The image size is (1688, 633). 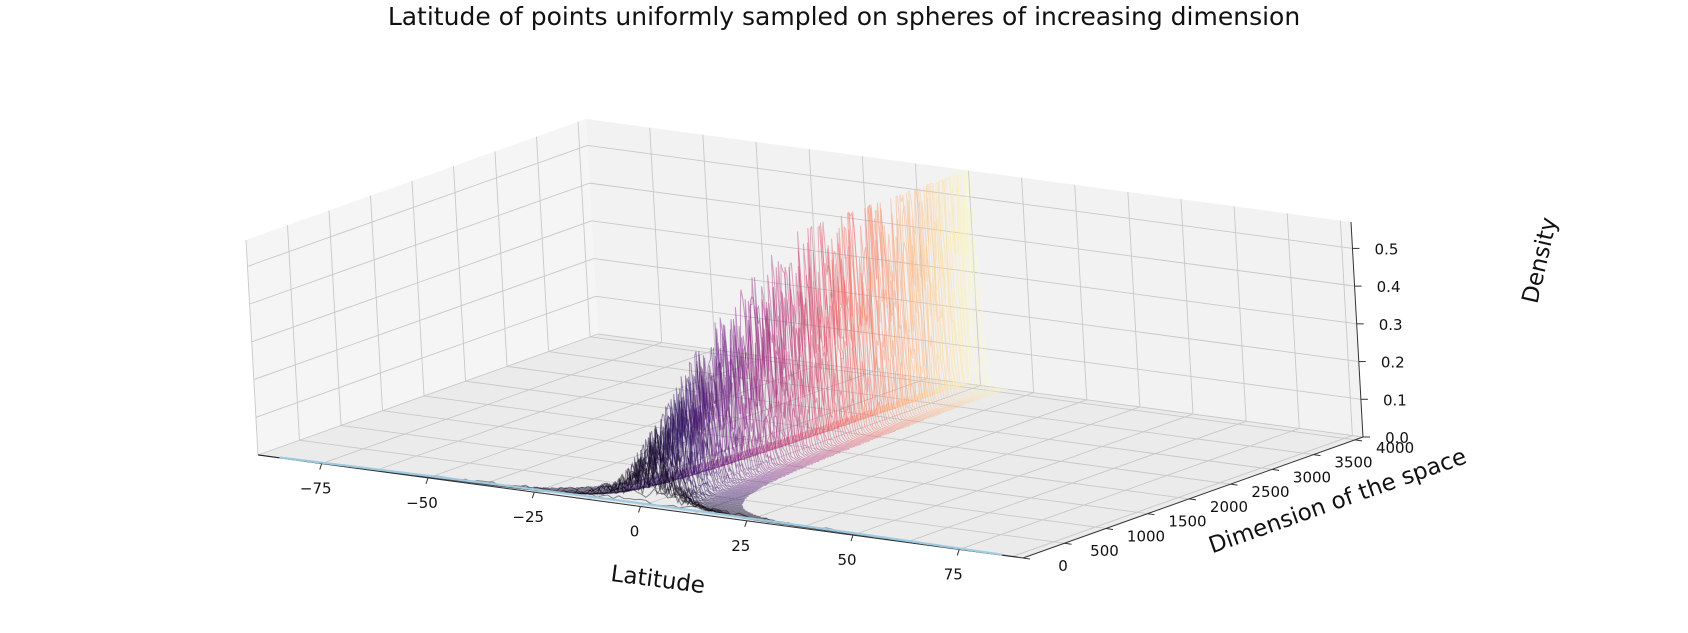 I want to click on z-tick-label: 0.2, so click(x=1393, y=363).